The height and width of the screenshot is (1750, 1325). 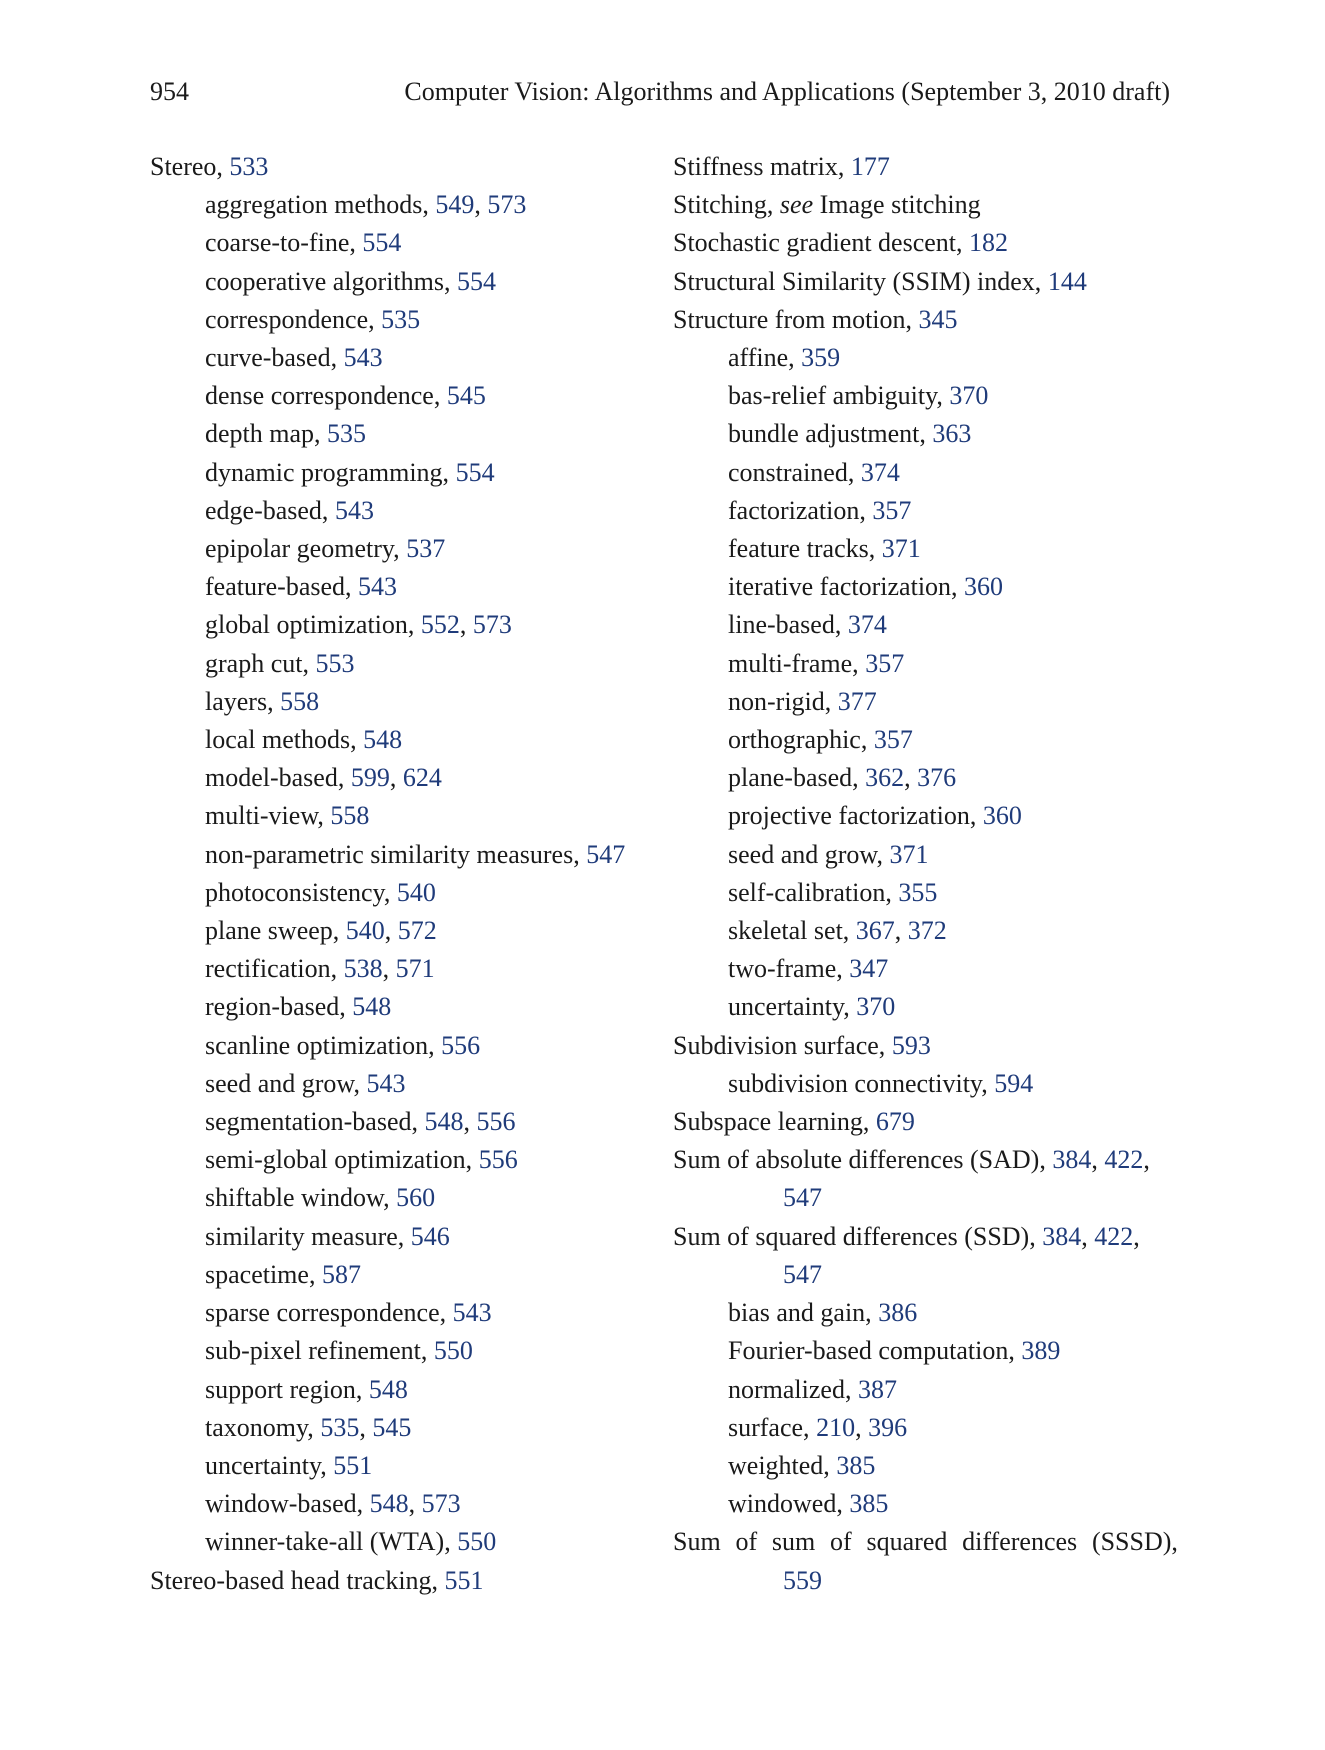 What do you see at coordinates (1067, 281) in the screenshot?
I see `page-link: 144` at bounding box center [1067, 281].